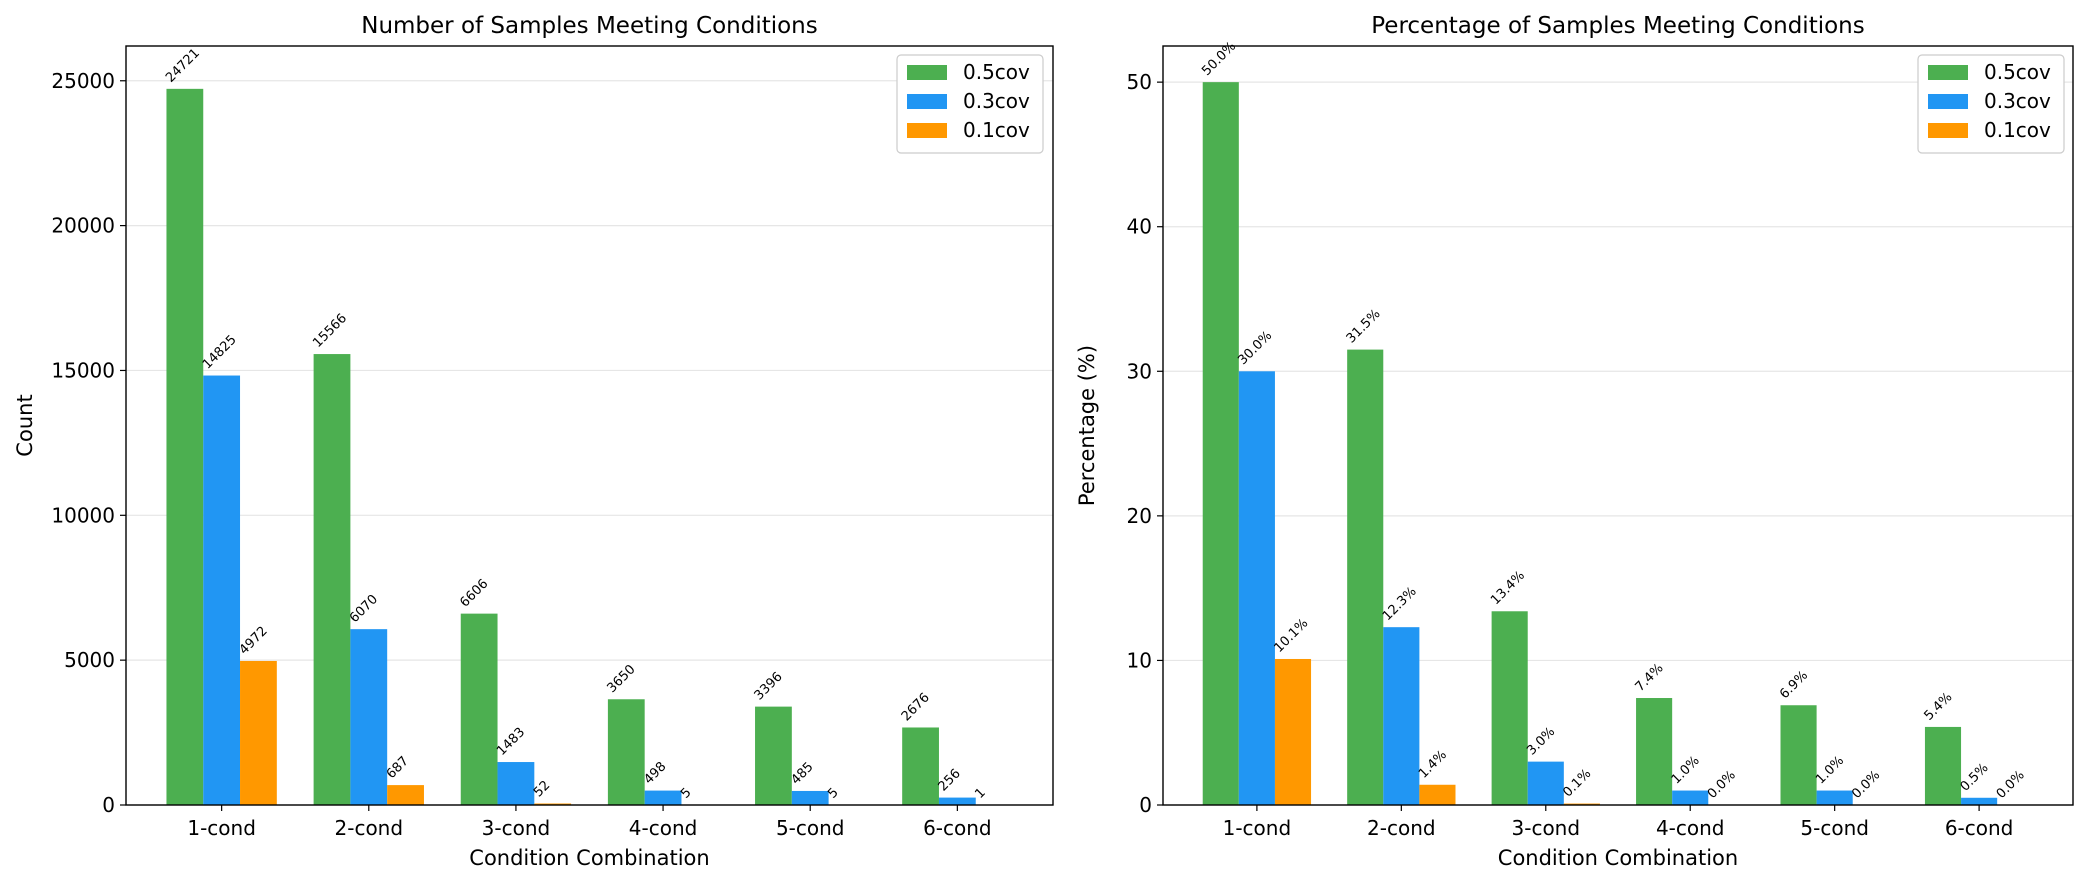 This screenshot has height=885, width=2085. Describe the element at coordinates (511, 742) in the screenshot. I see `data-label: 1483` at that location.